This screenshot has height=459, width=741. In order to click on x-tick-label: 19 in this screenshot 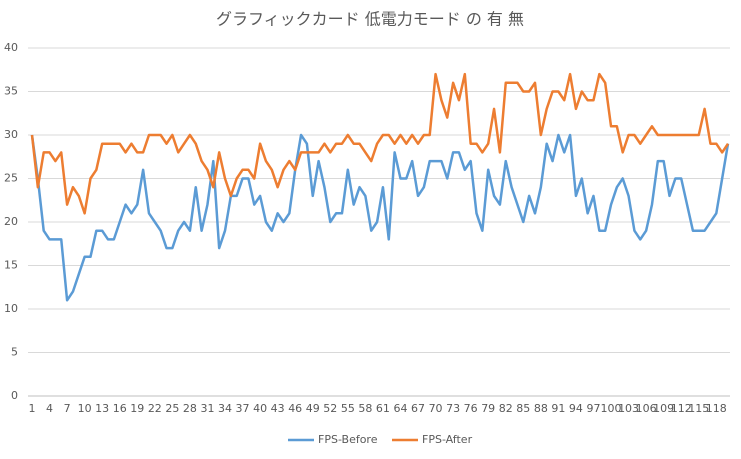, I will do `click(137, 408)`.